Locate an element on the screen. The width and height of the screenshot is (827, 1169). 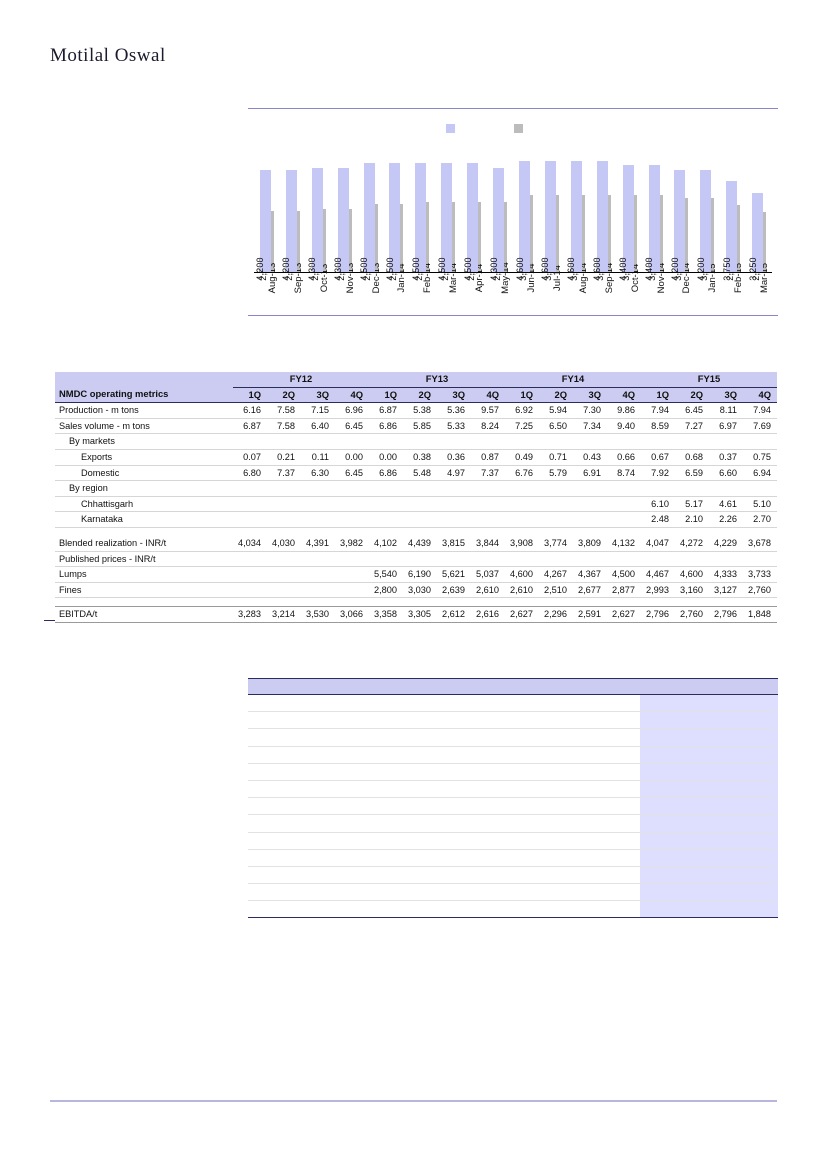
data-cell: 0.66 is located at coordinates (624, 457).